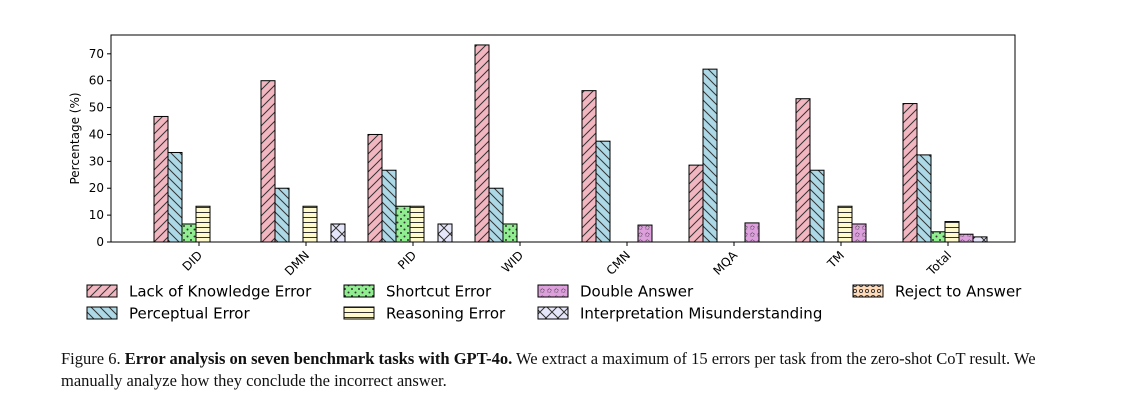 This screenshot has width=1135, height=402. I want to click on x-tick-label: Total, so click(939, 263).